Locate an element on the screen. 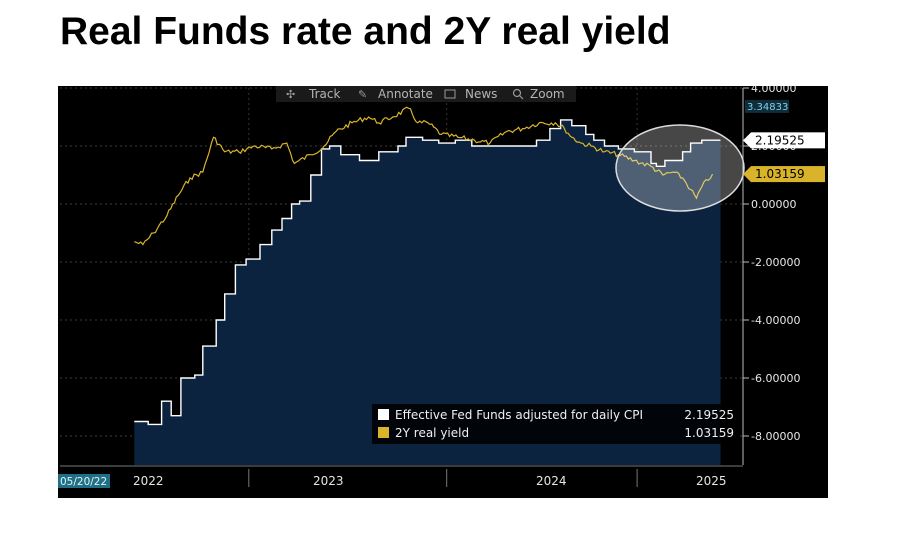 The image size is (924, 540). zoom-button: Zoom is located at coordinates (538, 94).